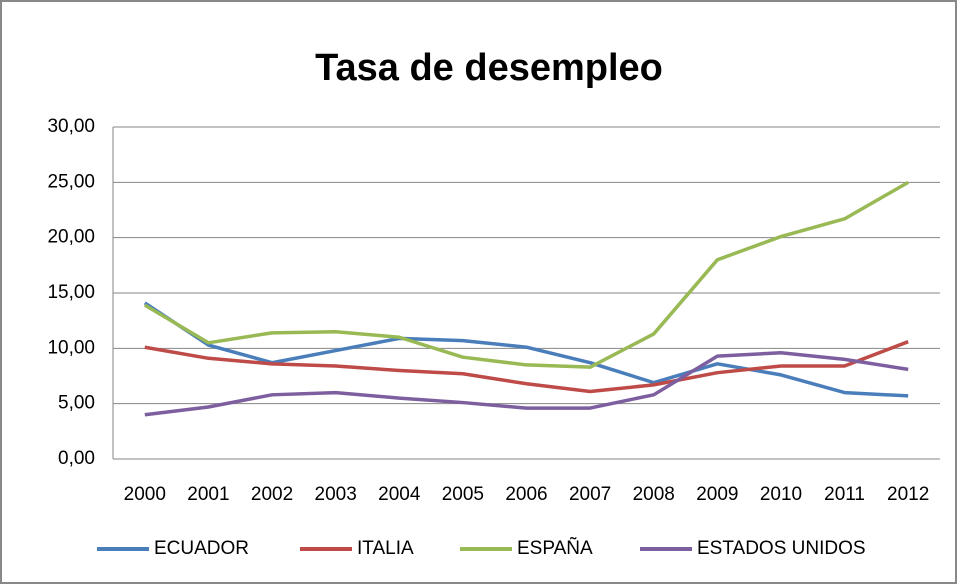 The height and width of the screenshot is (584, 957). I want to click on x-tick-label: 2002, so click(272, 494).